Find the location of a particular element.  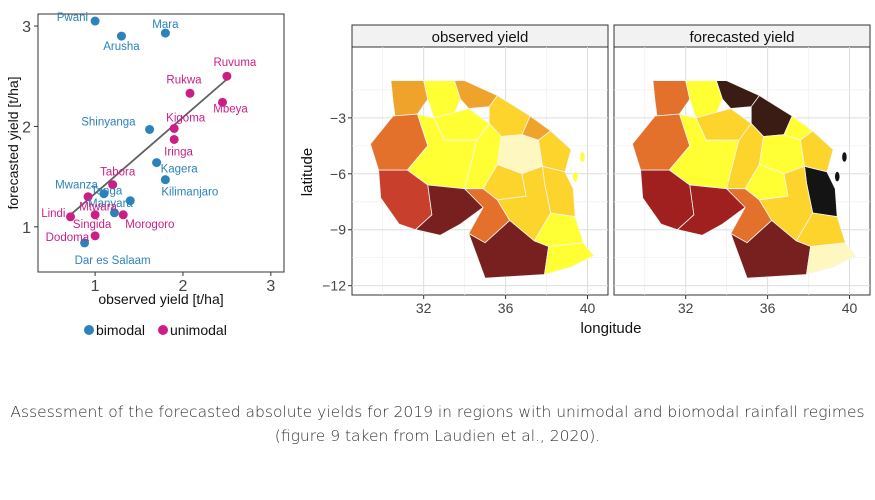

bimodal-point-label-8: Manyara is located at coordinates (110, 204).